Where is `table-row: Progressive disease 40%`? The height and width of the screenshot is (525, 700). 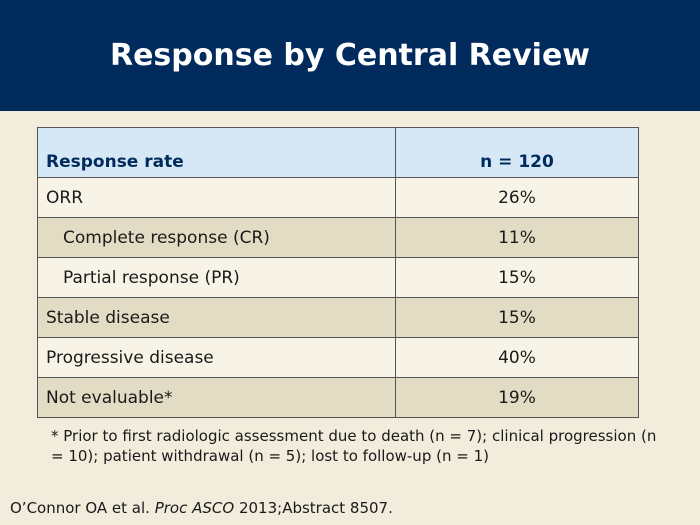
table-row: Progressive disease 40% is located at coordinates (338, 357).